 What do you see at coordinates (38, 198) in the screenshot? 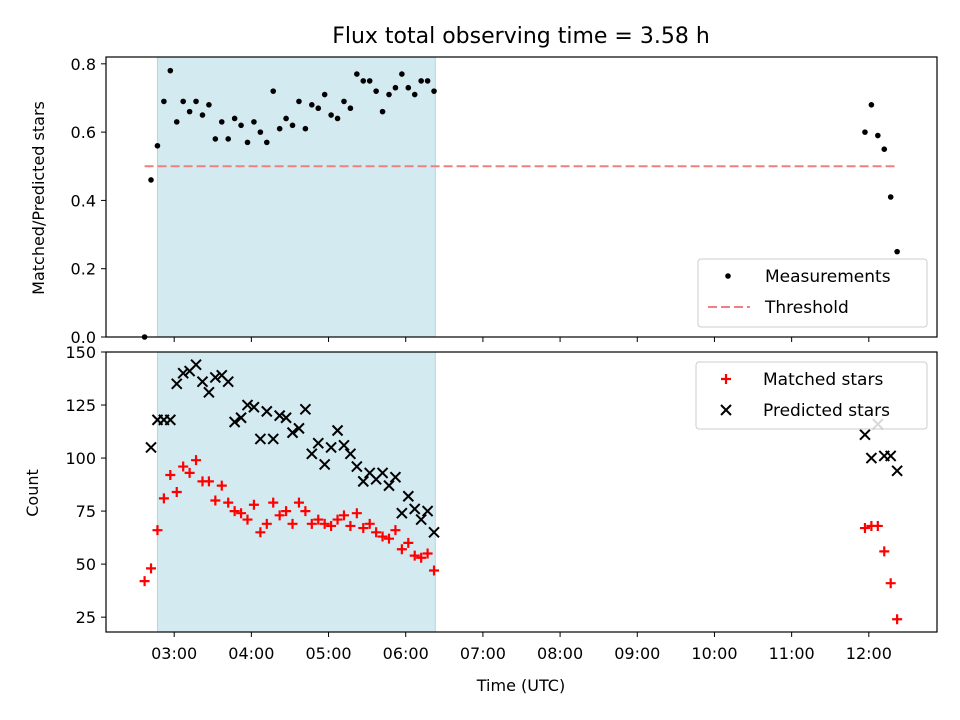
I see `top-y-axis-label: Matched/Predicted stars` at bounding box center [38, 198].